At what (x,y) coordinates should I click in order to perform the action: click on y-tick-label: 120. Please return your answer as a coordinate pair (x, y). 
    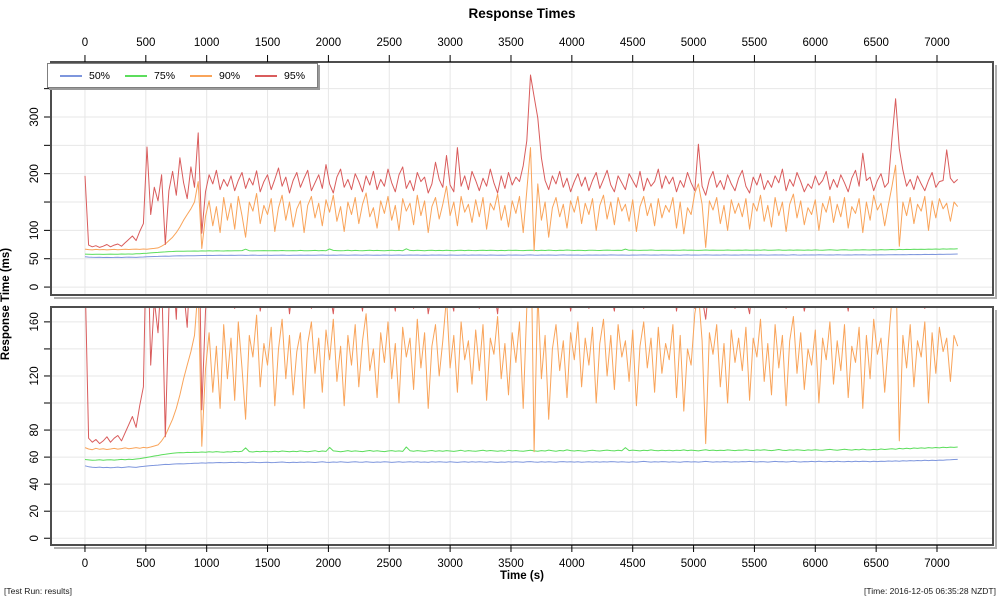
    Looking at the image, I should click on (35, 375).